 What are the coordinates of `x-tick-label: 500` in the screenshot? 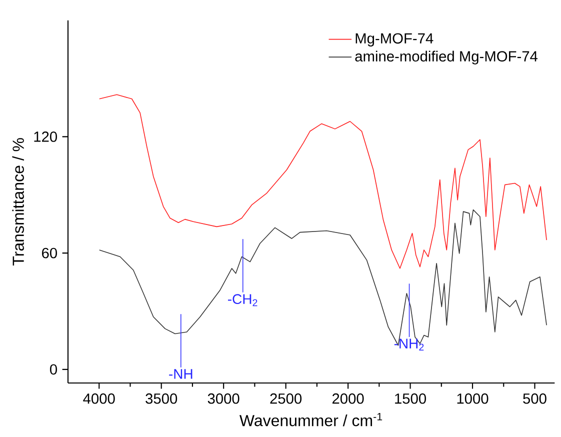 It's located at (534, 398).